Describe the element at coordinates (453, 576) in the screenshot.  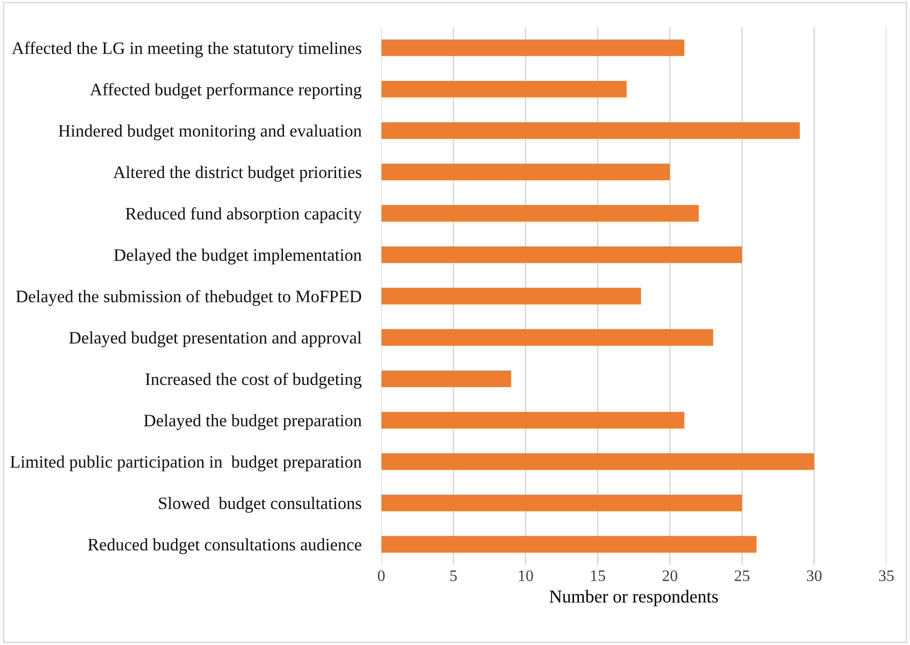
I see `x-tick-label: 5` at that location.